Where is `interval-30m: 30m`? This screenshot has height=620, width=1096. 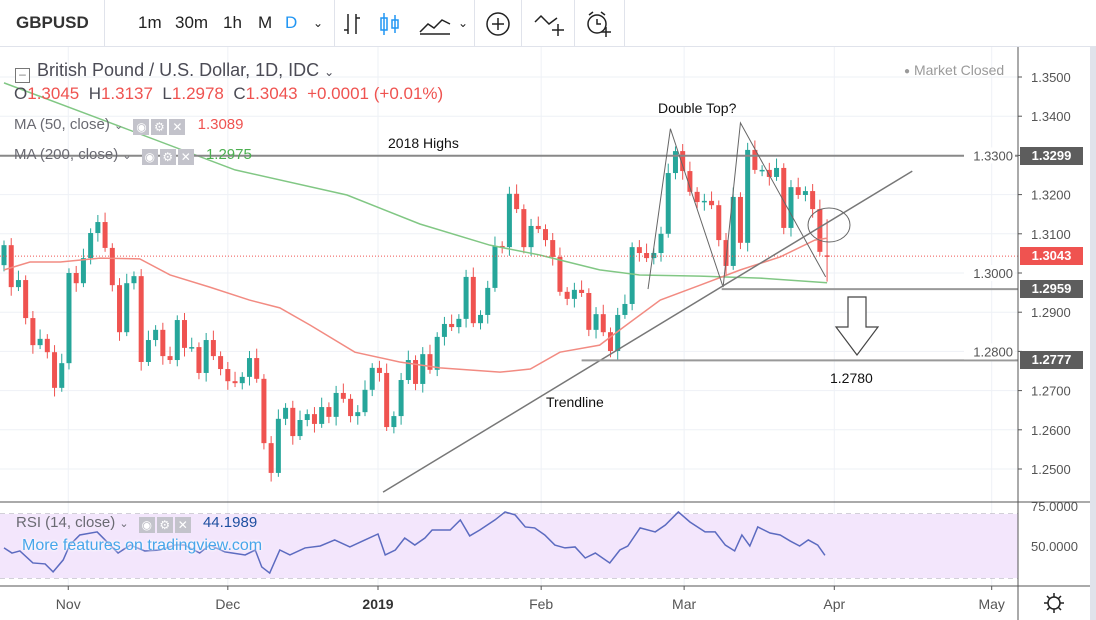 interval-30m: 30m is located at coordinates (192, 22).